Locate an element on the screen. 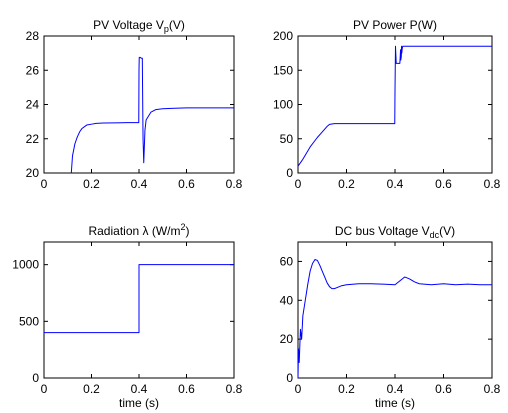  radiation-x-tick-label: 0.6 is located at coordinates (186, 389).